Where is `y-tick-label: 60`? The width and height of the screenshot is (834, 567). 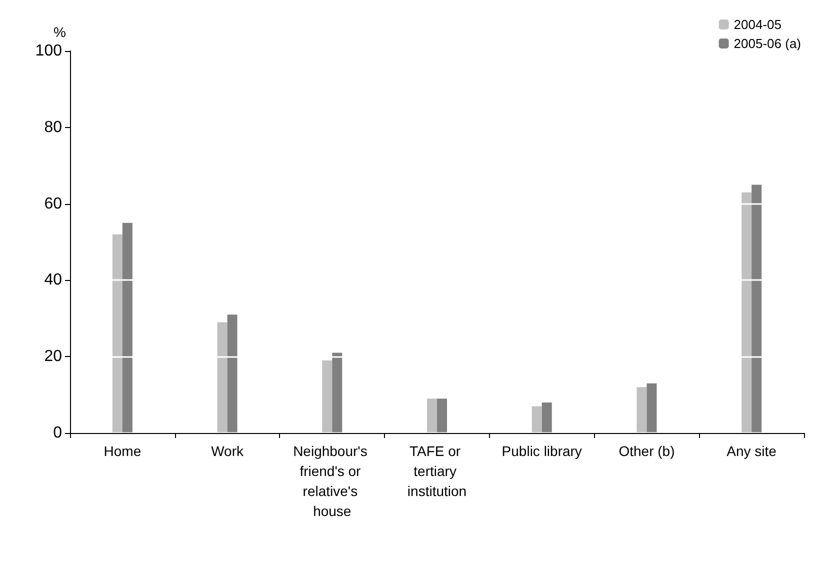 y-tick-label: 60 is located at coordinates (53, 203).